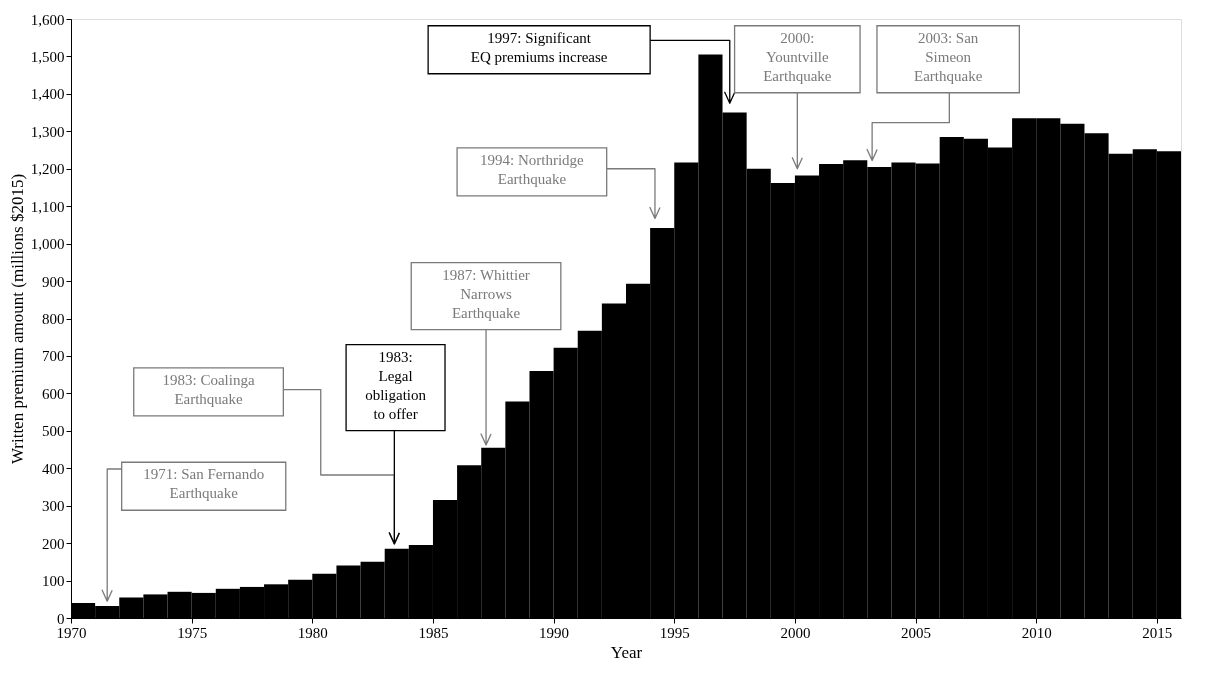  What do you see at coordinates (47, 19) in the screenshot?
I see `y-tick-label: 1,600` at bounding box center [47, 19].